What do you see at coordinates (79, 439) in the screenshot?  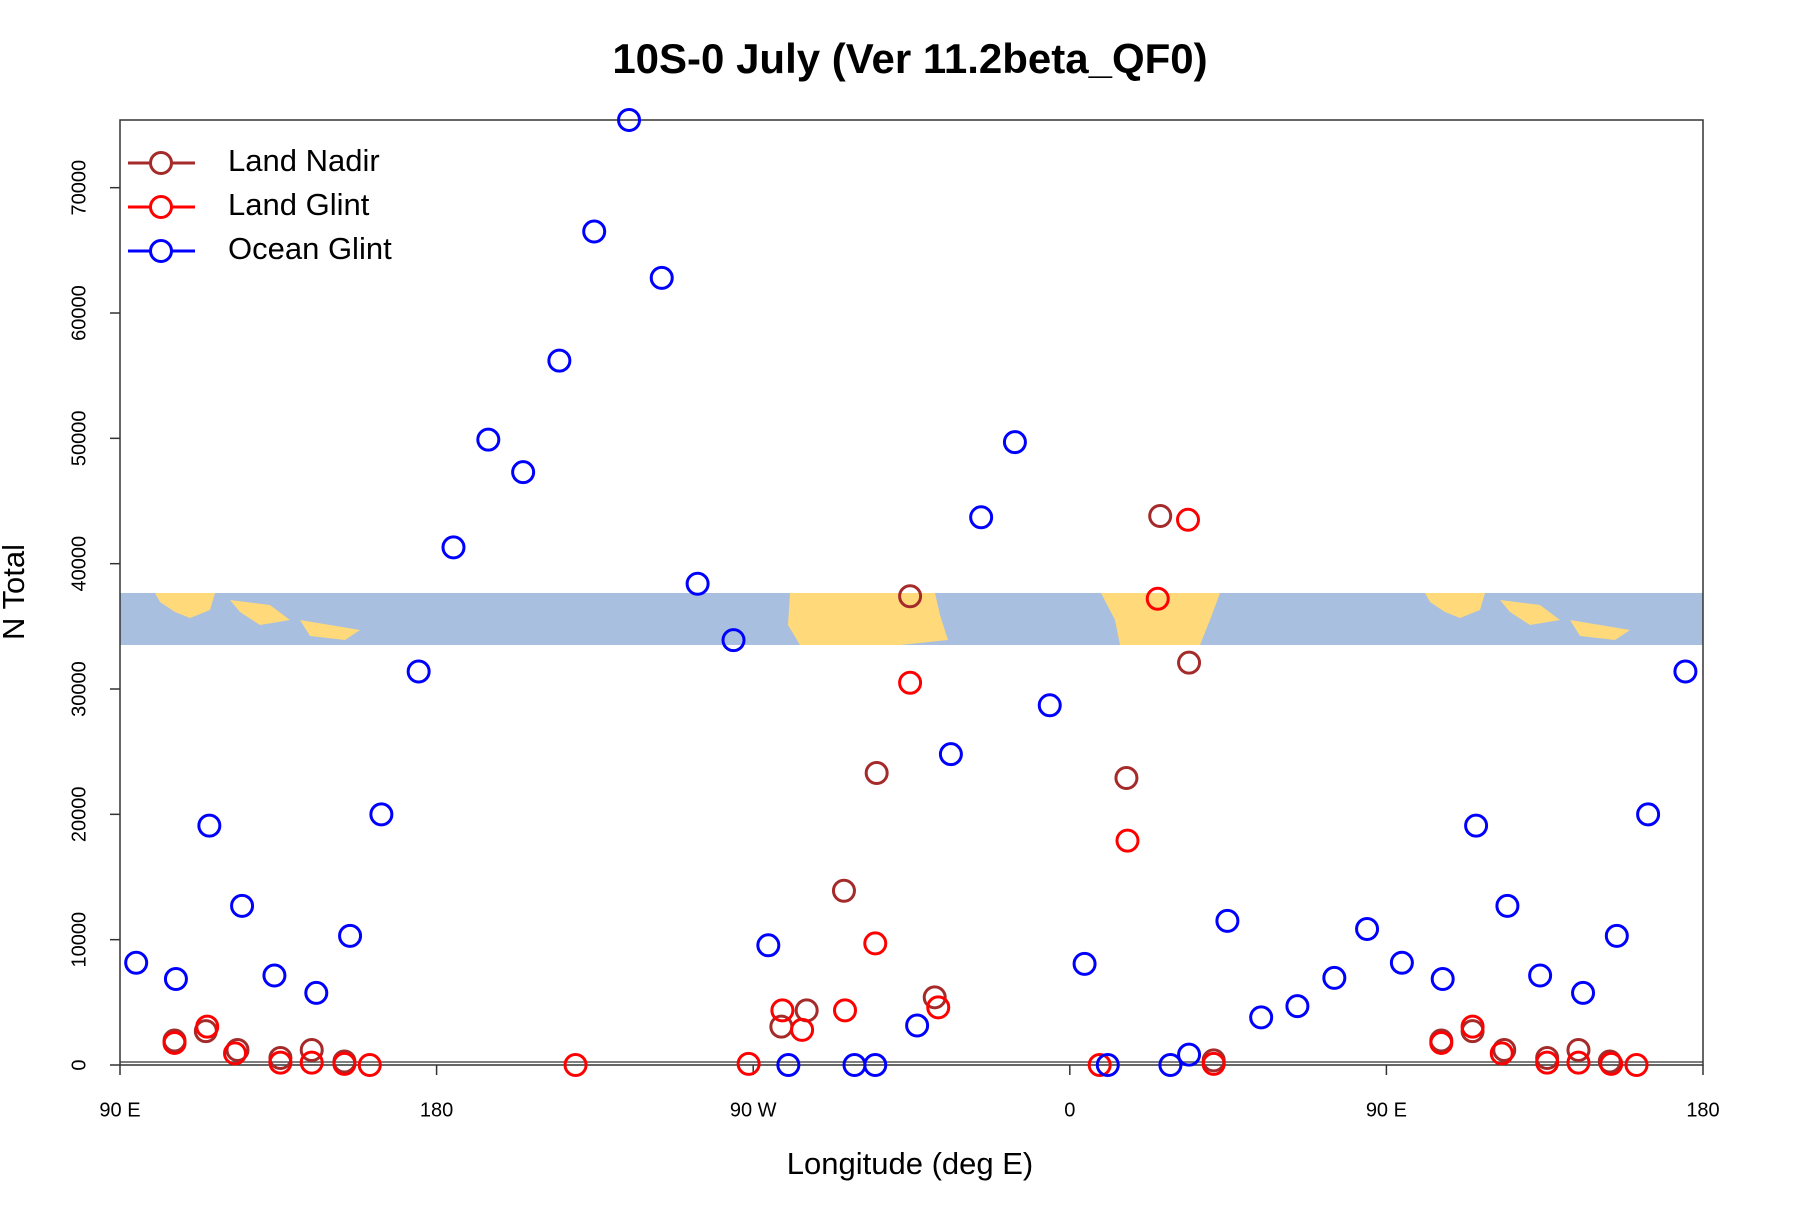 I see `y-tick-label: 50000` at bounding box center [79, 439].